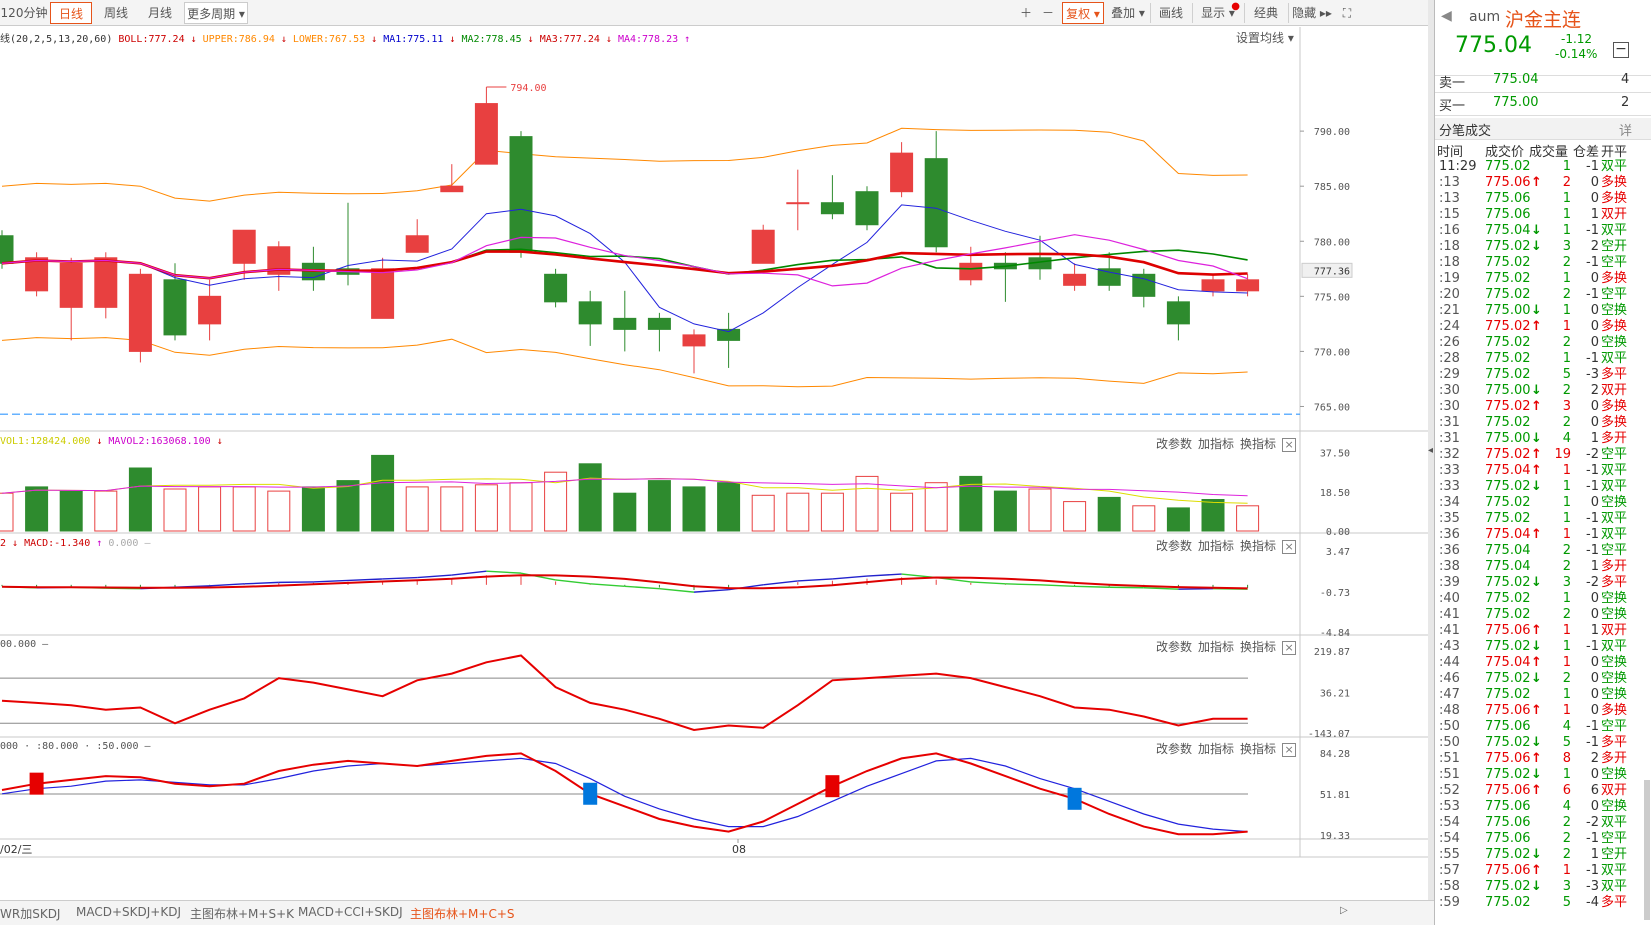 The image size is (1651, 925). What do you see at coordinates (624, 362) in the screenshot?
I see `boll-lower-line` at bounding box center [624, 362].